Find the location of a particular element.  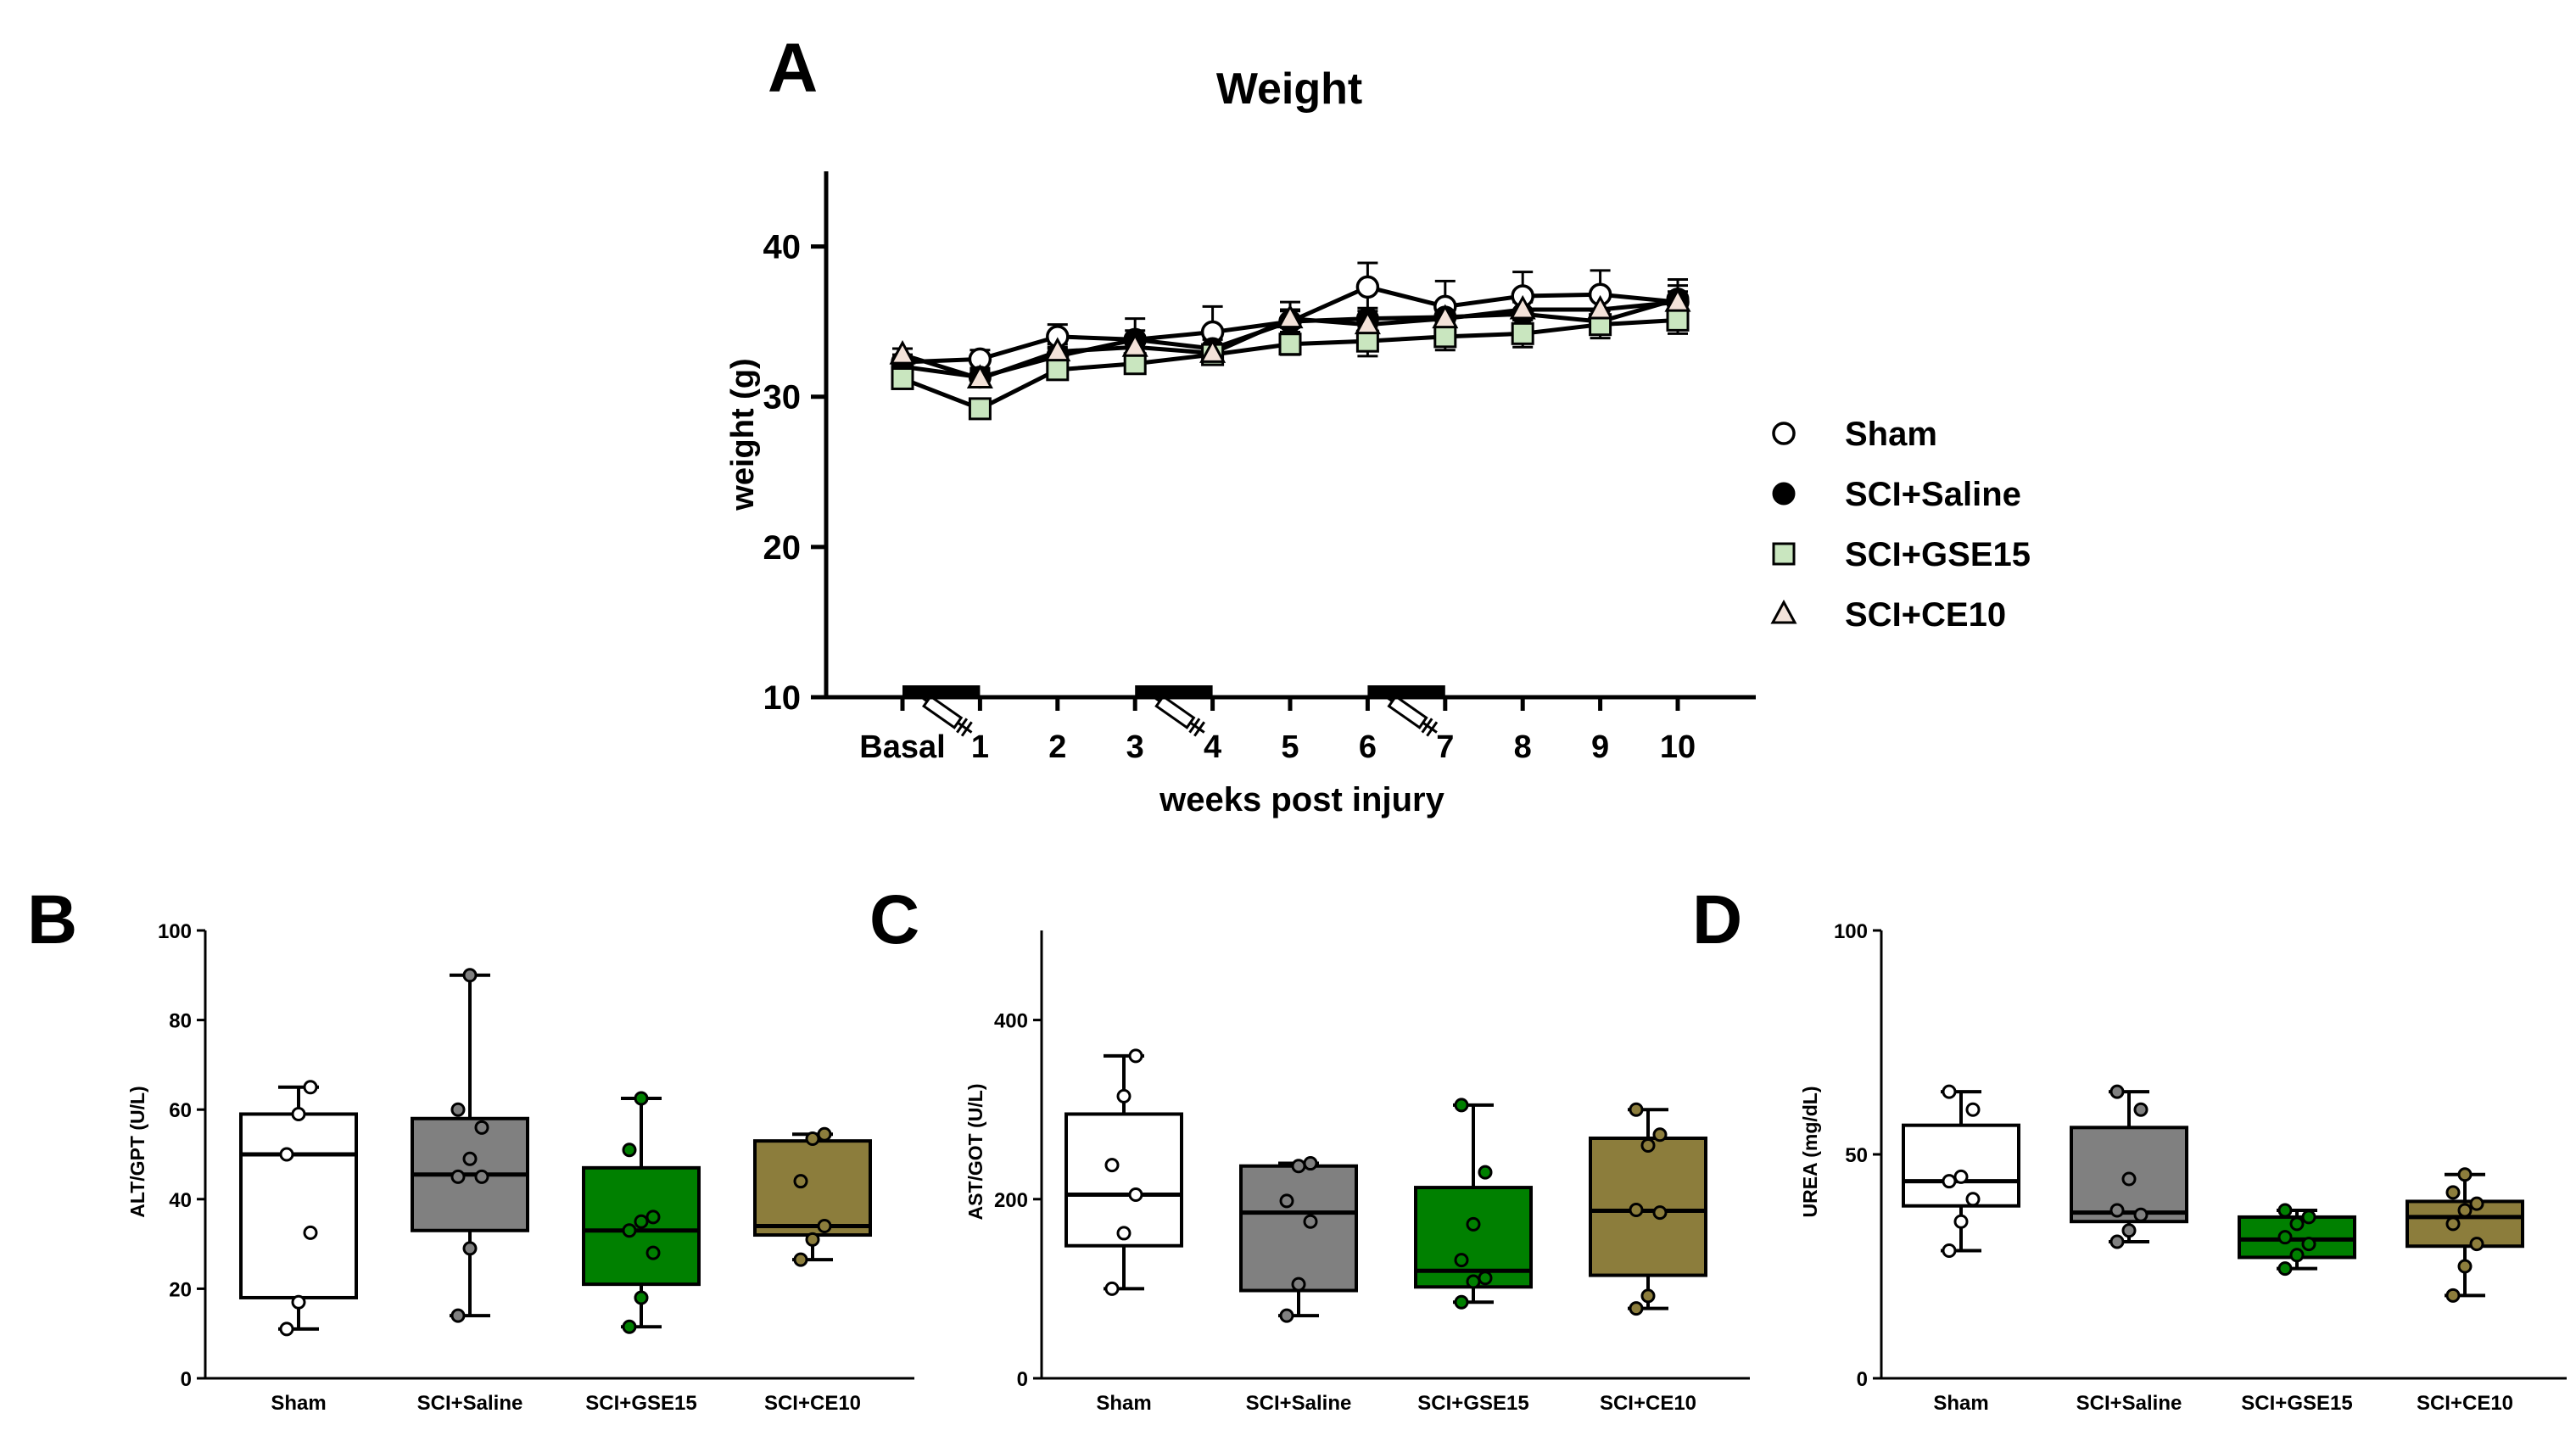

panel-c-x-tick-label: SCI+CE10 is located at coordinates (1648, 1403).